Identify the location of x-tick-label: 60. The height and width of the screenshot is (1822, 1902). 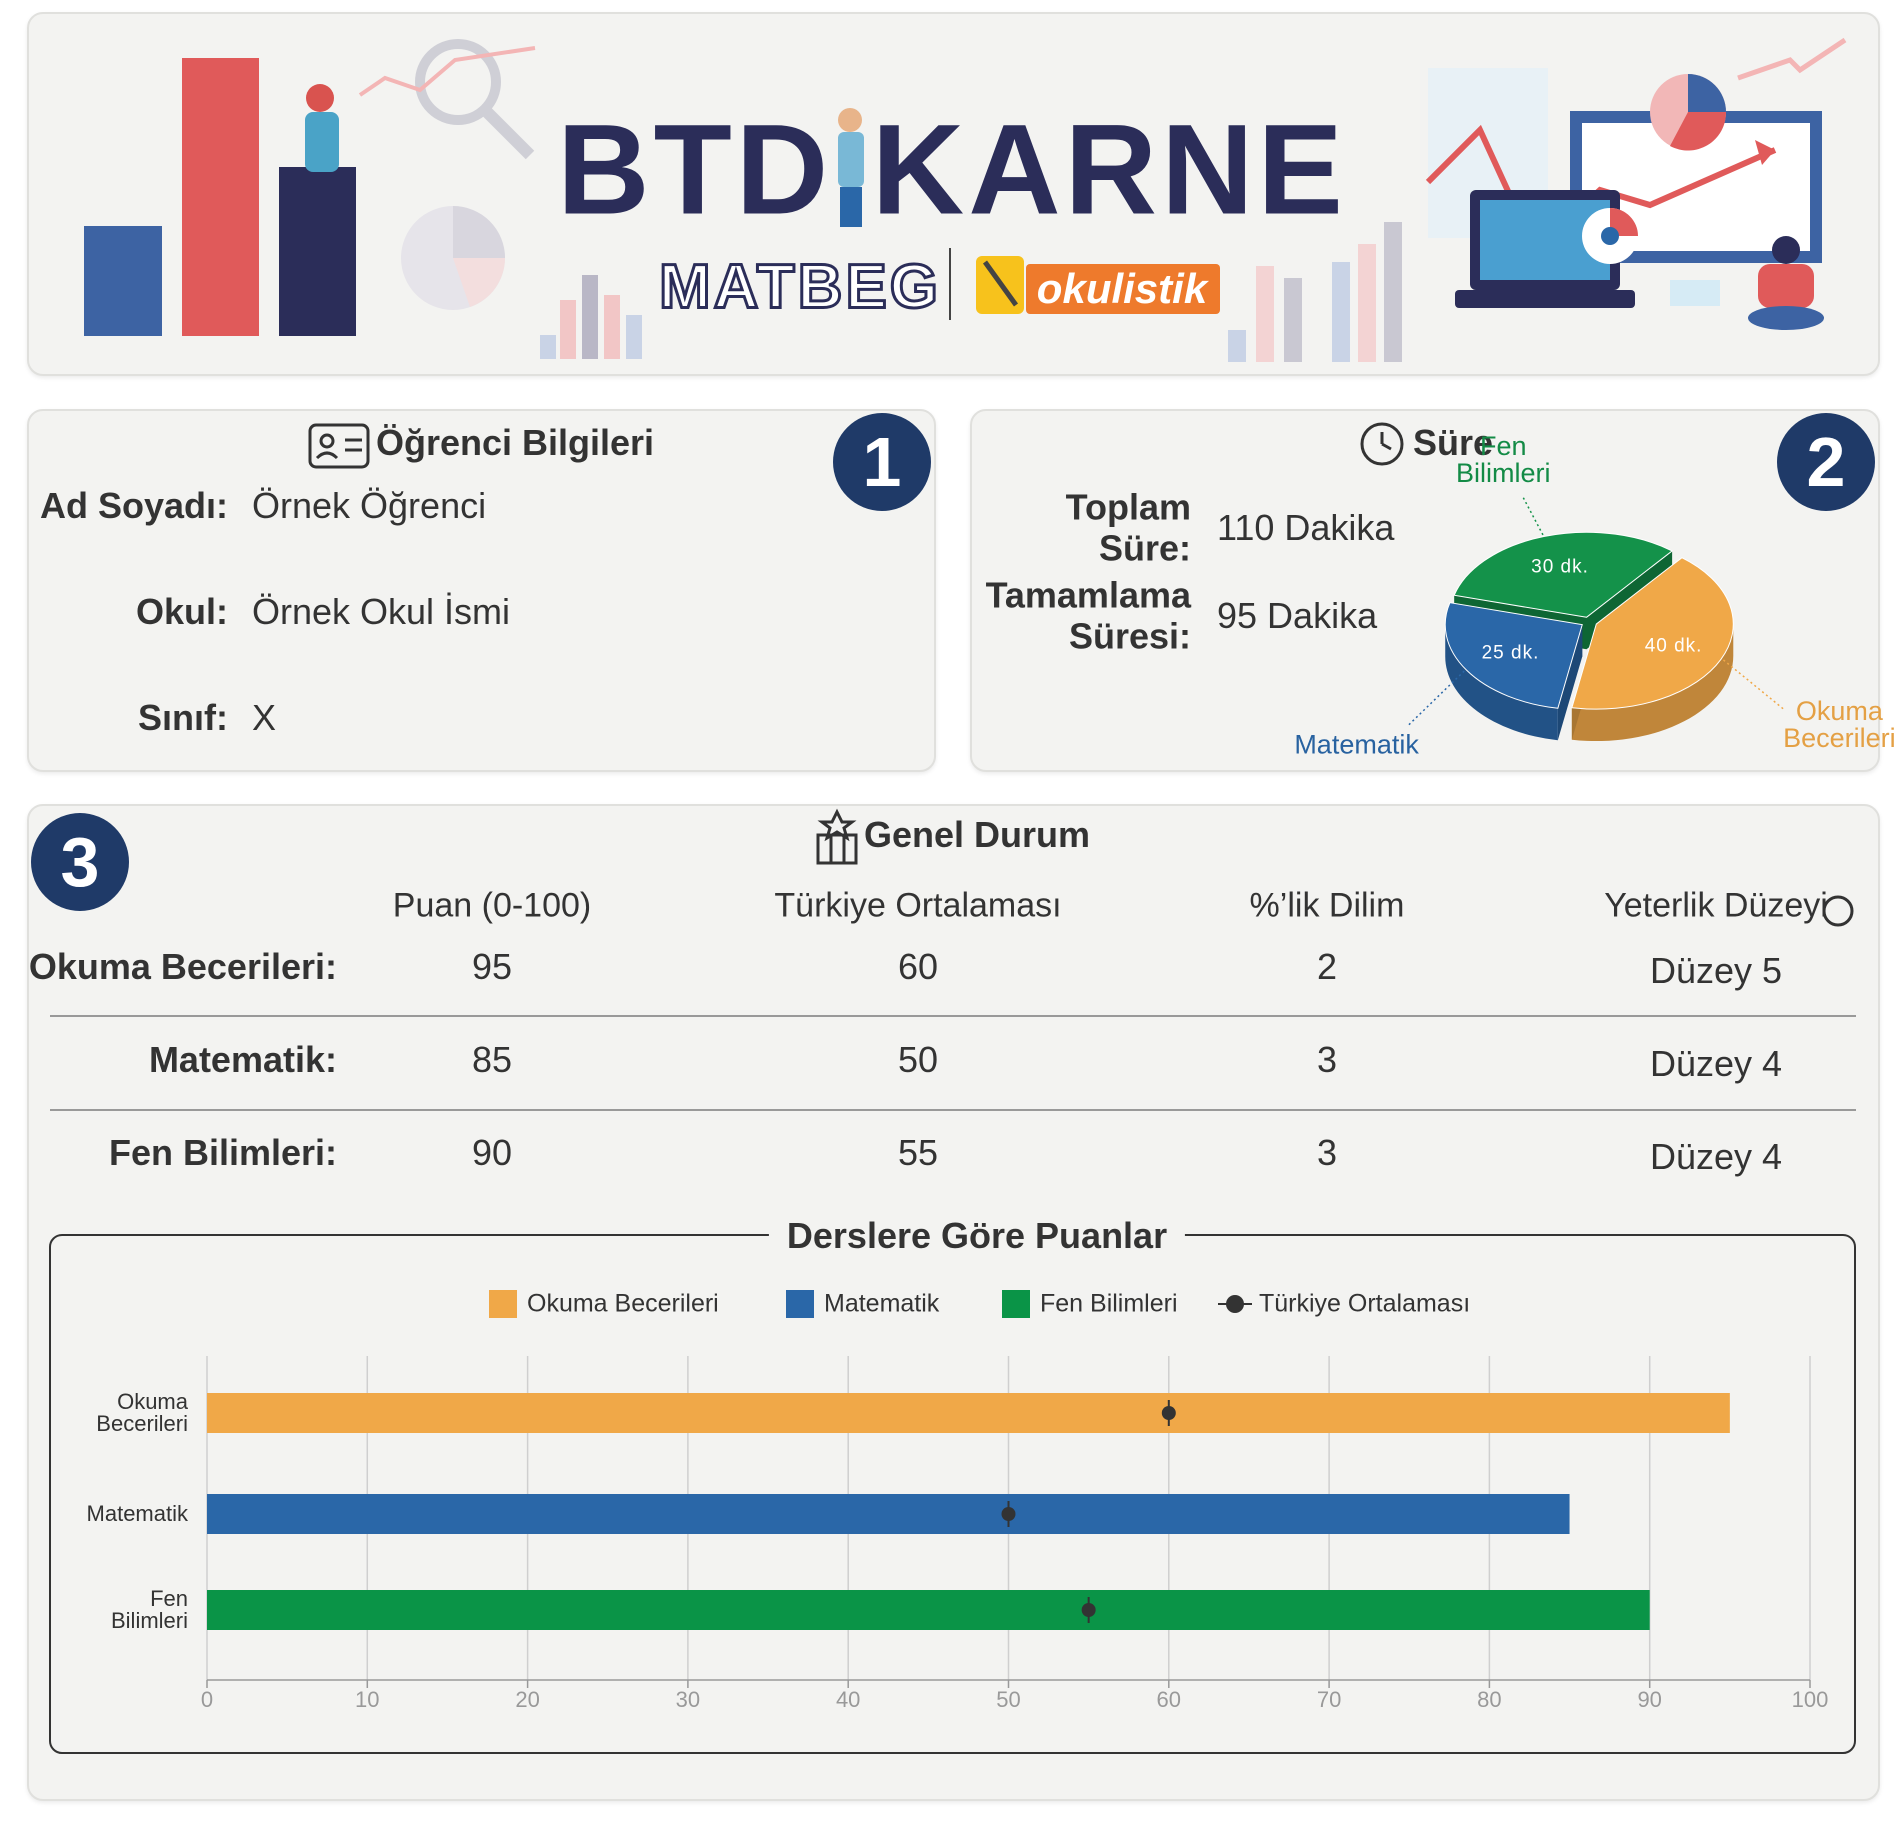
(1169, 1699).